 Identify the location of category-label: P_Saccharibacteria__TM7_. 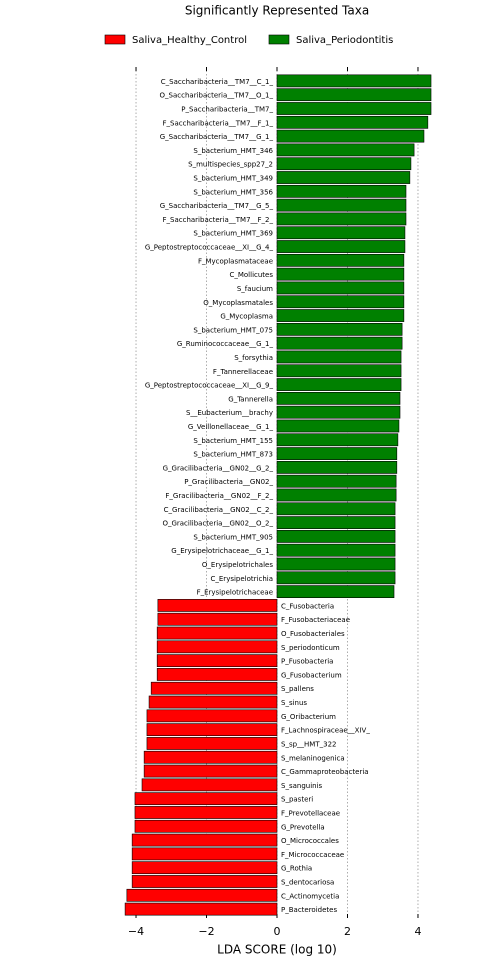
(227, 110).